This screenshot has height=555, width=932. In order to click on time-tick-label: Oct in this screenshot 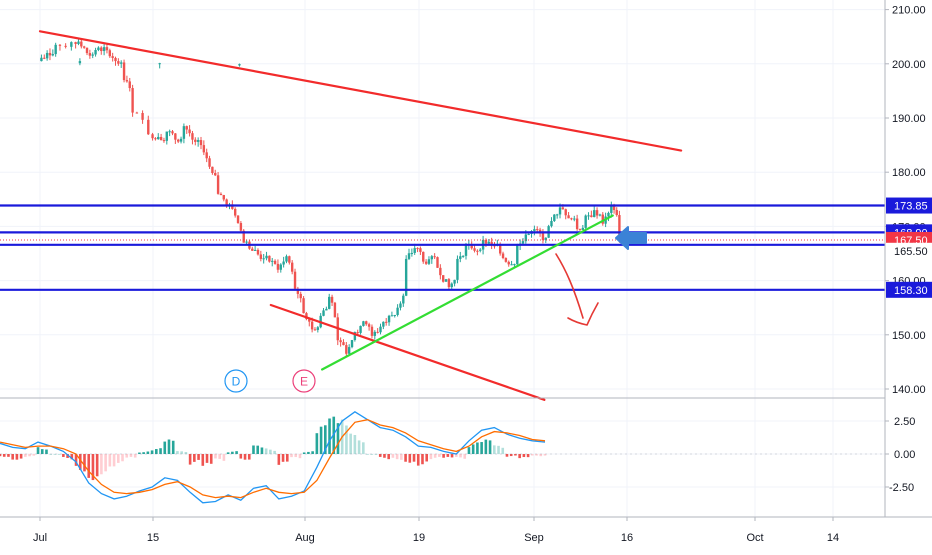, I will do `click(754, 538)`.